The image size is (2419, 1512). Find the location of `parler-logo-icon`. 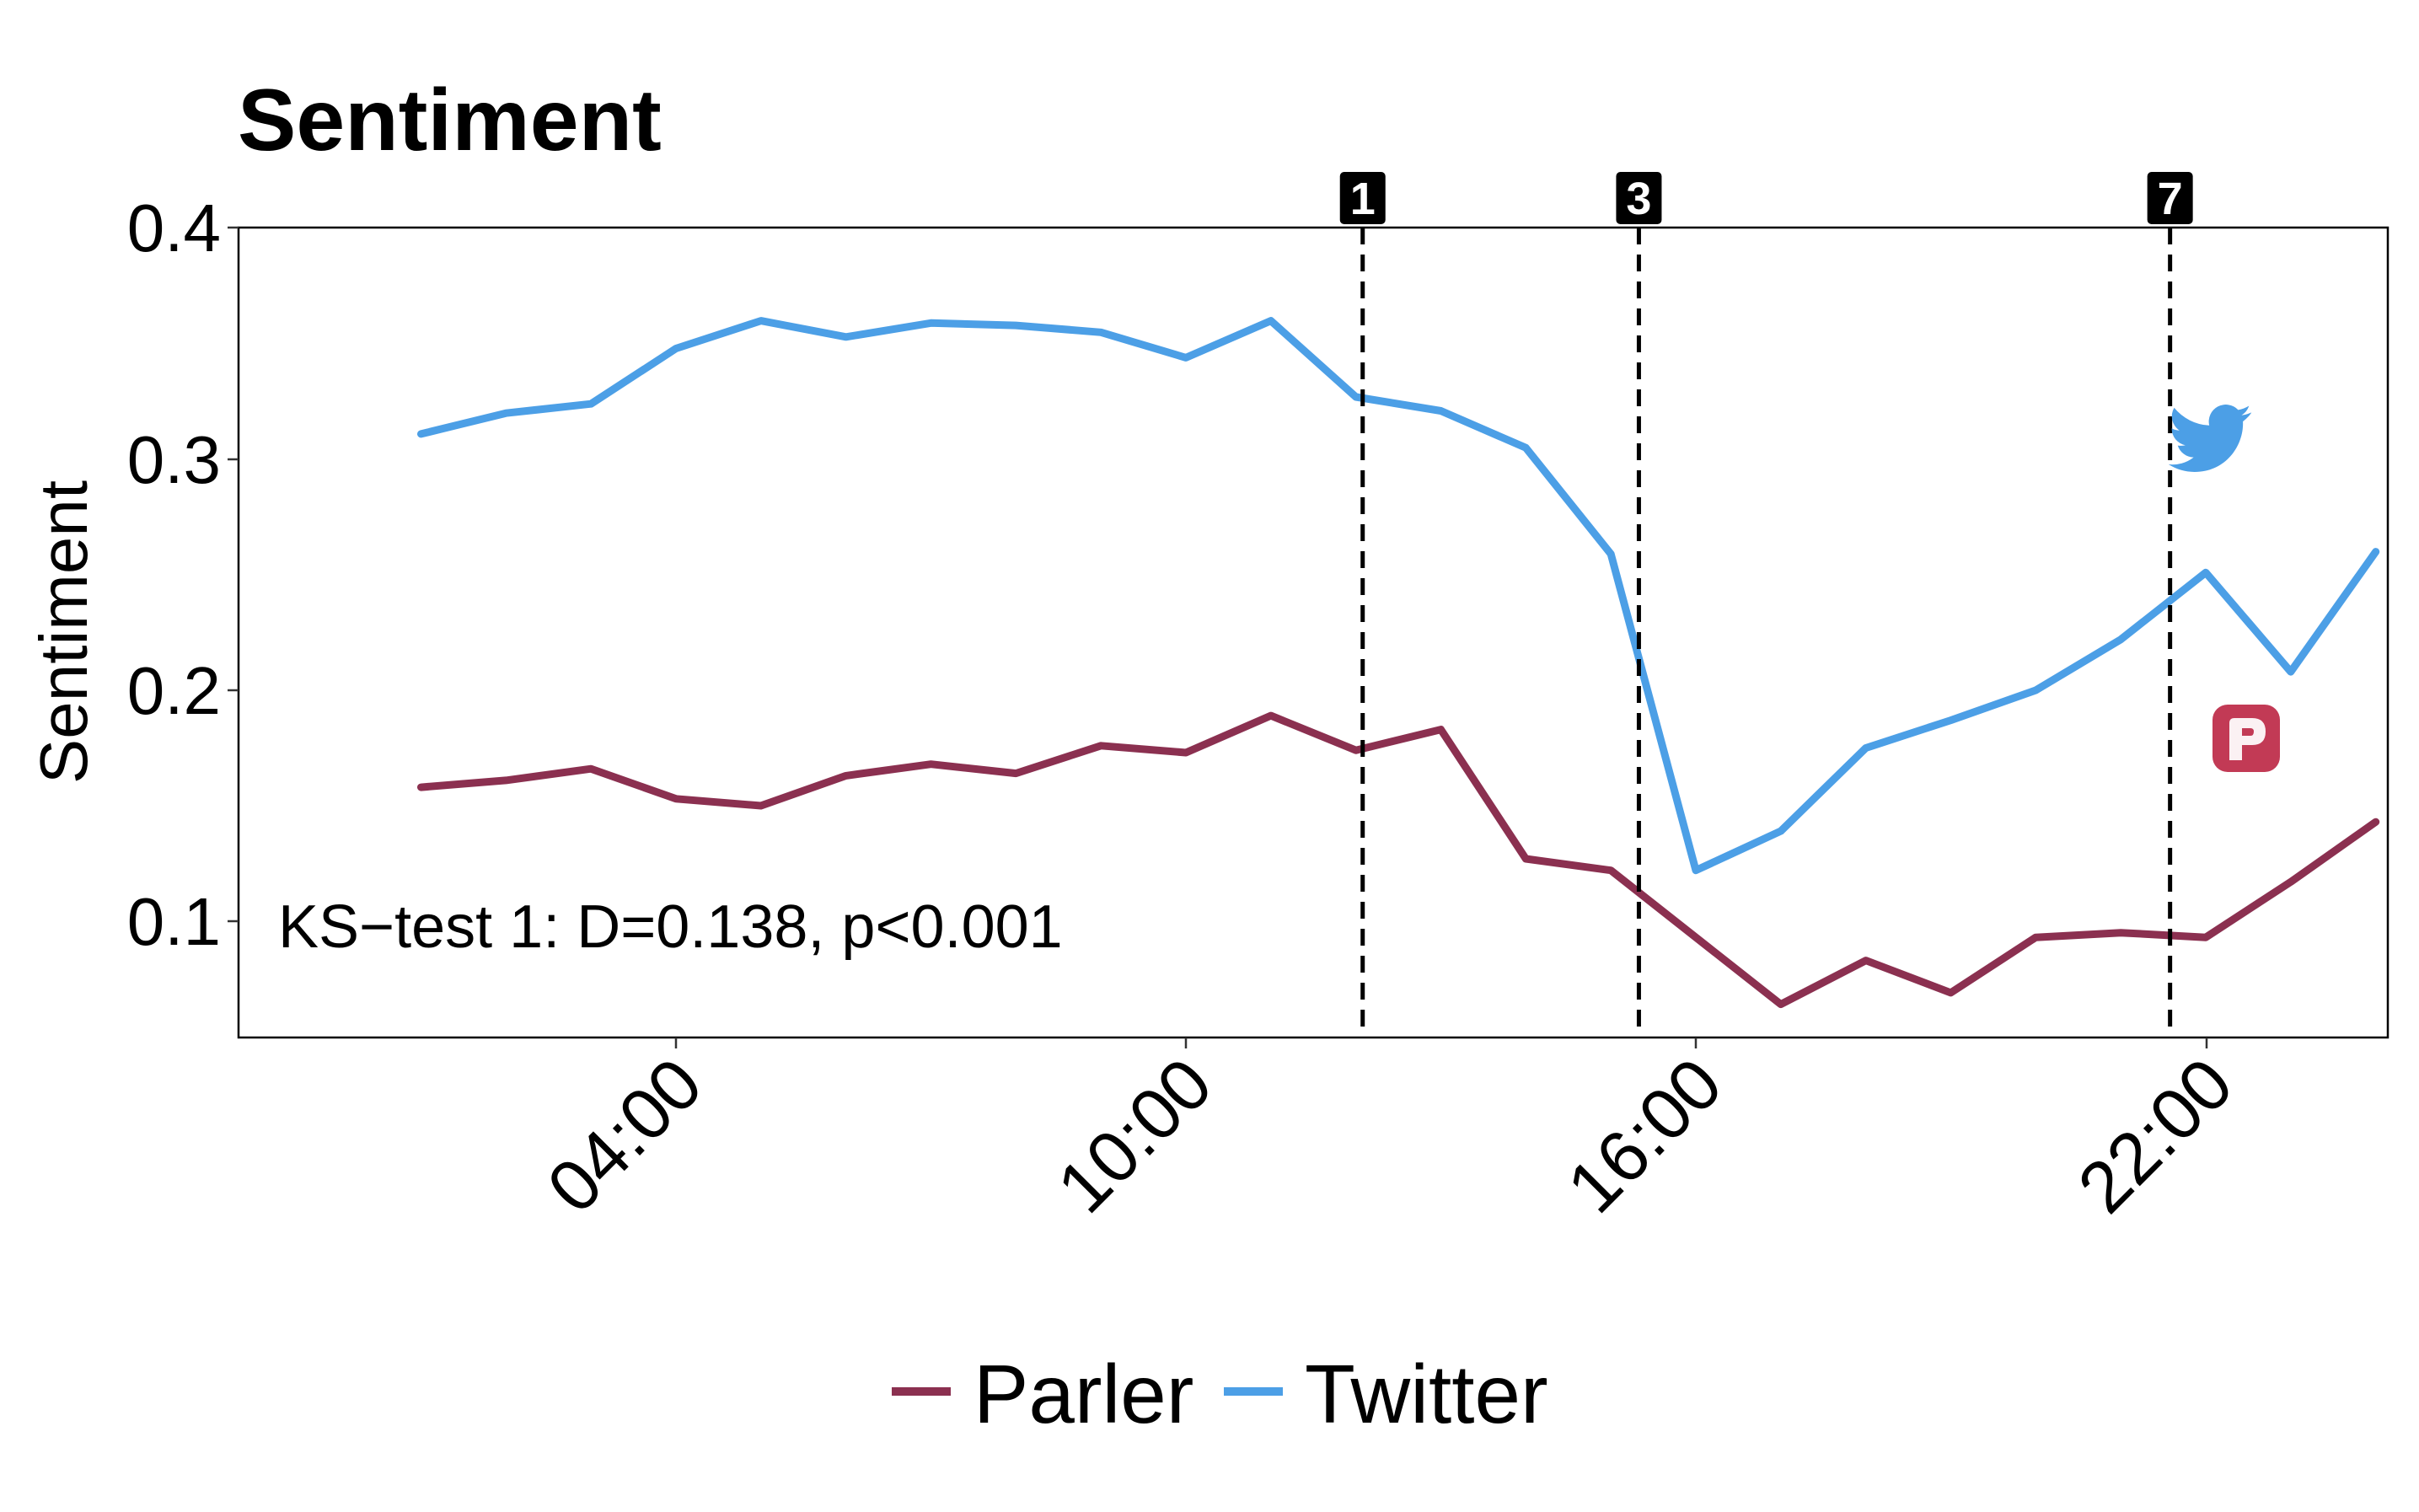

parler-logo-icon is located at coordinates (2246, 738).